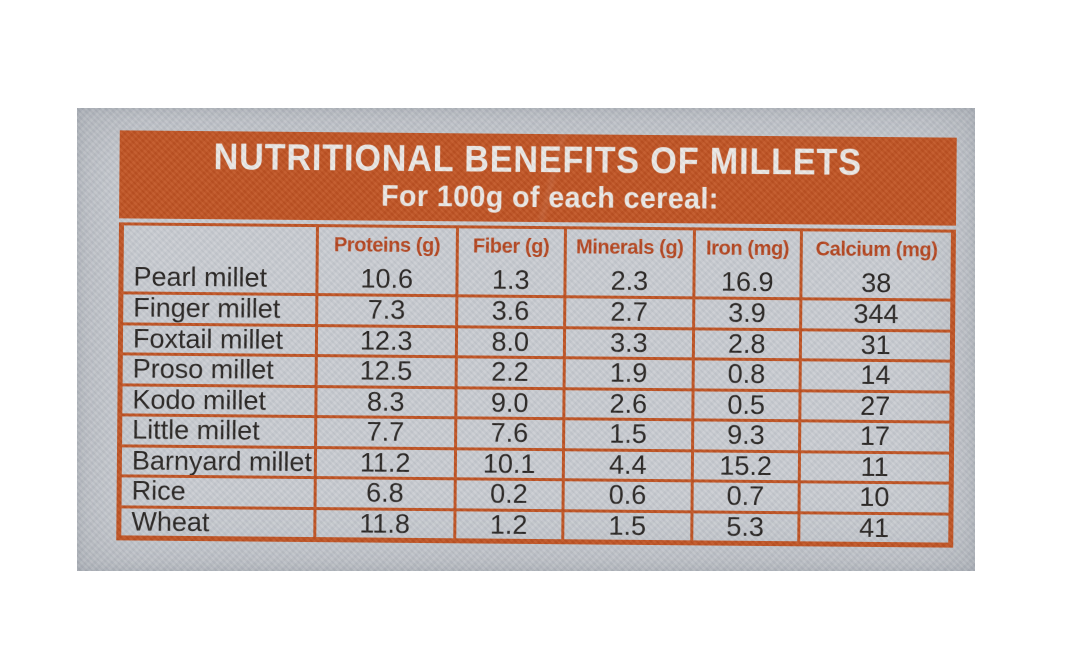  Describe the element at coordinates (746, 282) in the screenshot. I see `value-cell: 16.9` at that location.